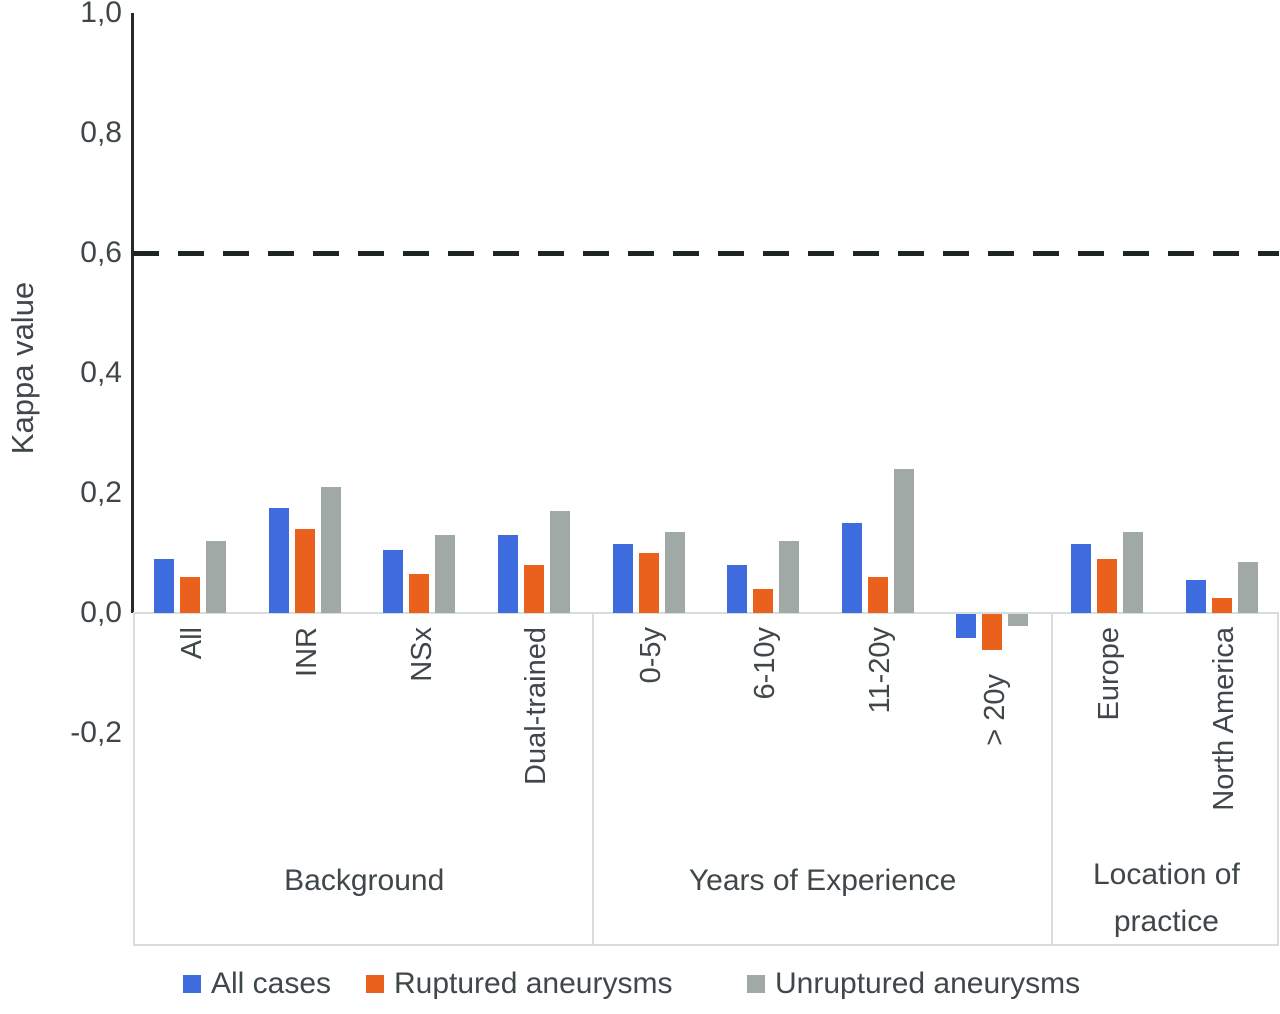  I want to click on y-tick-label: 0,6, so click(101, 252).